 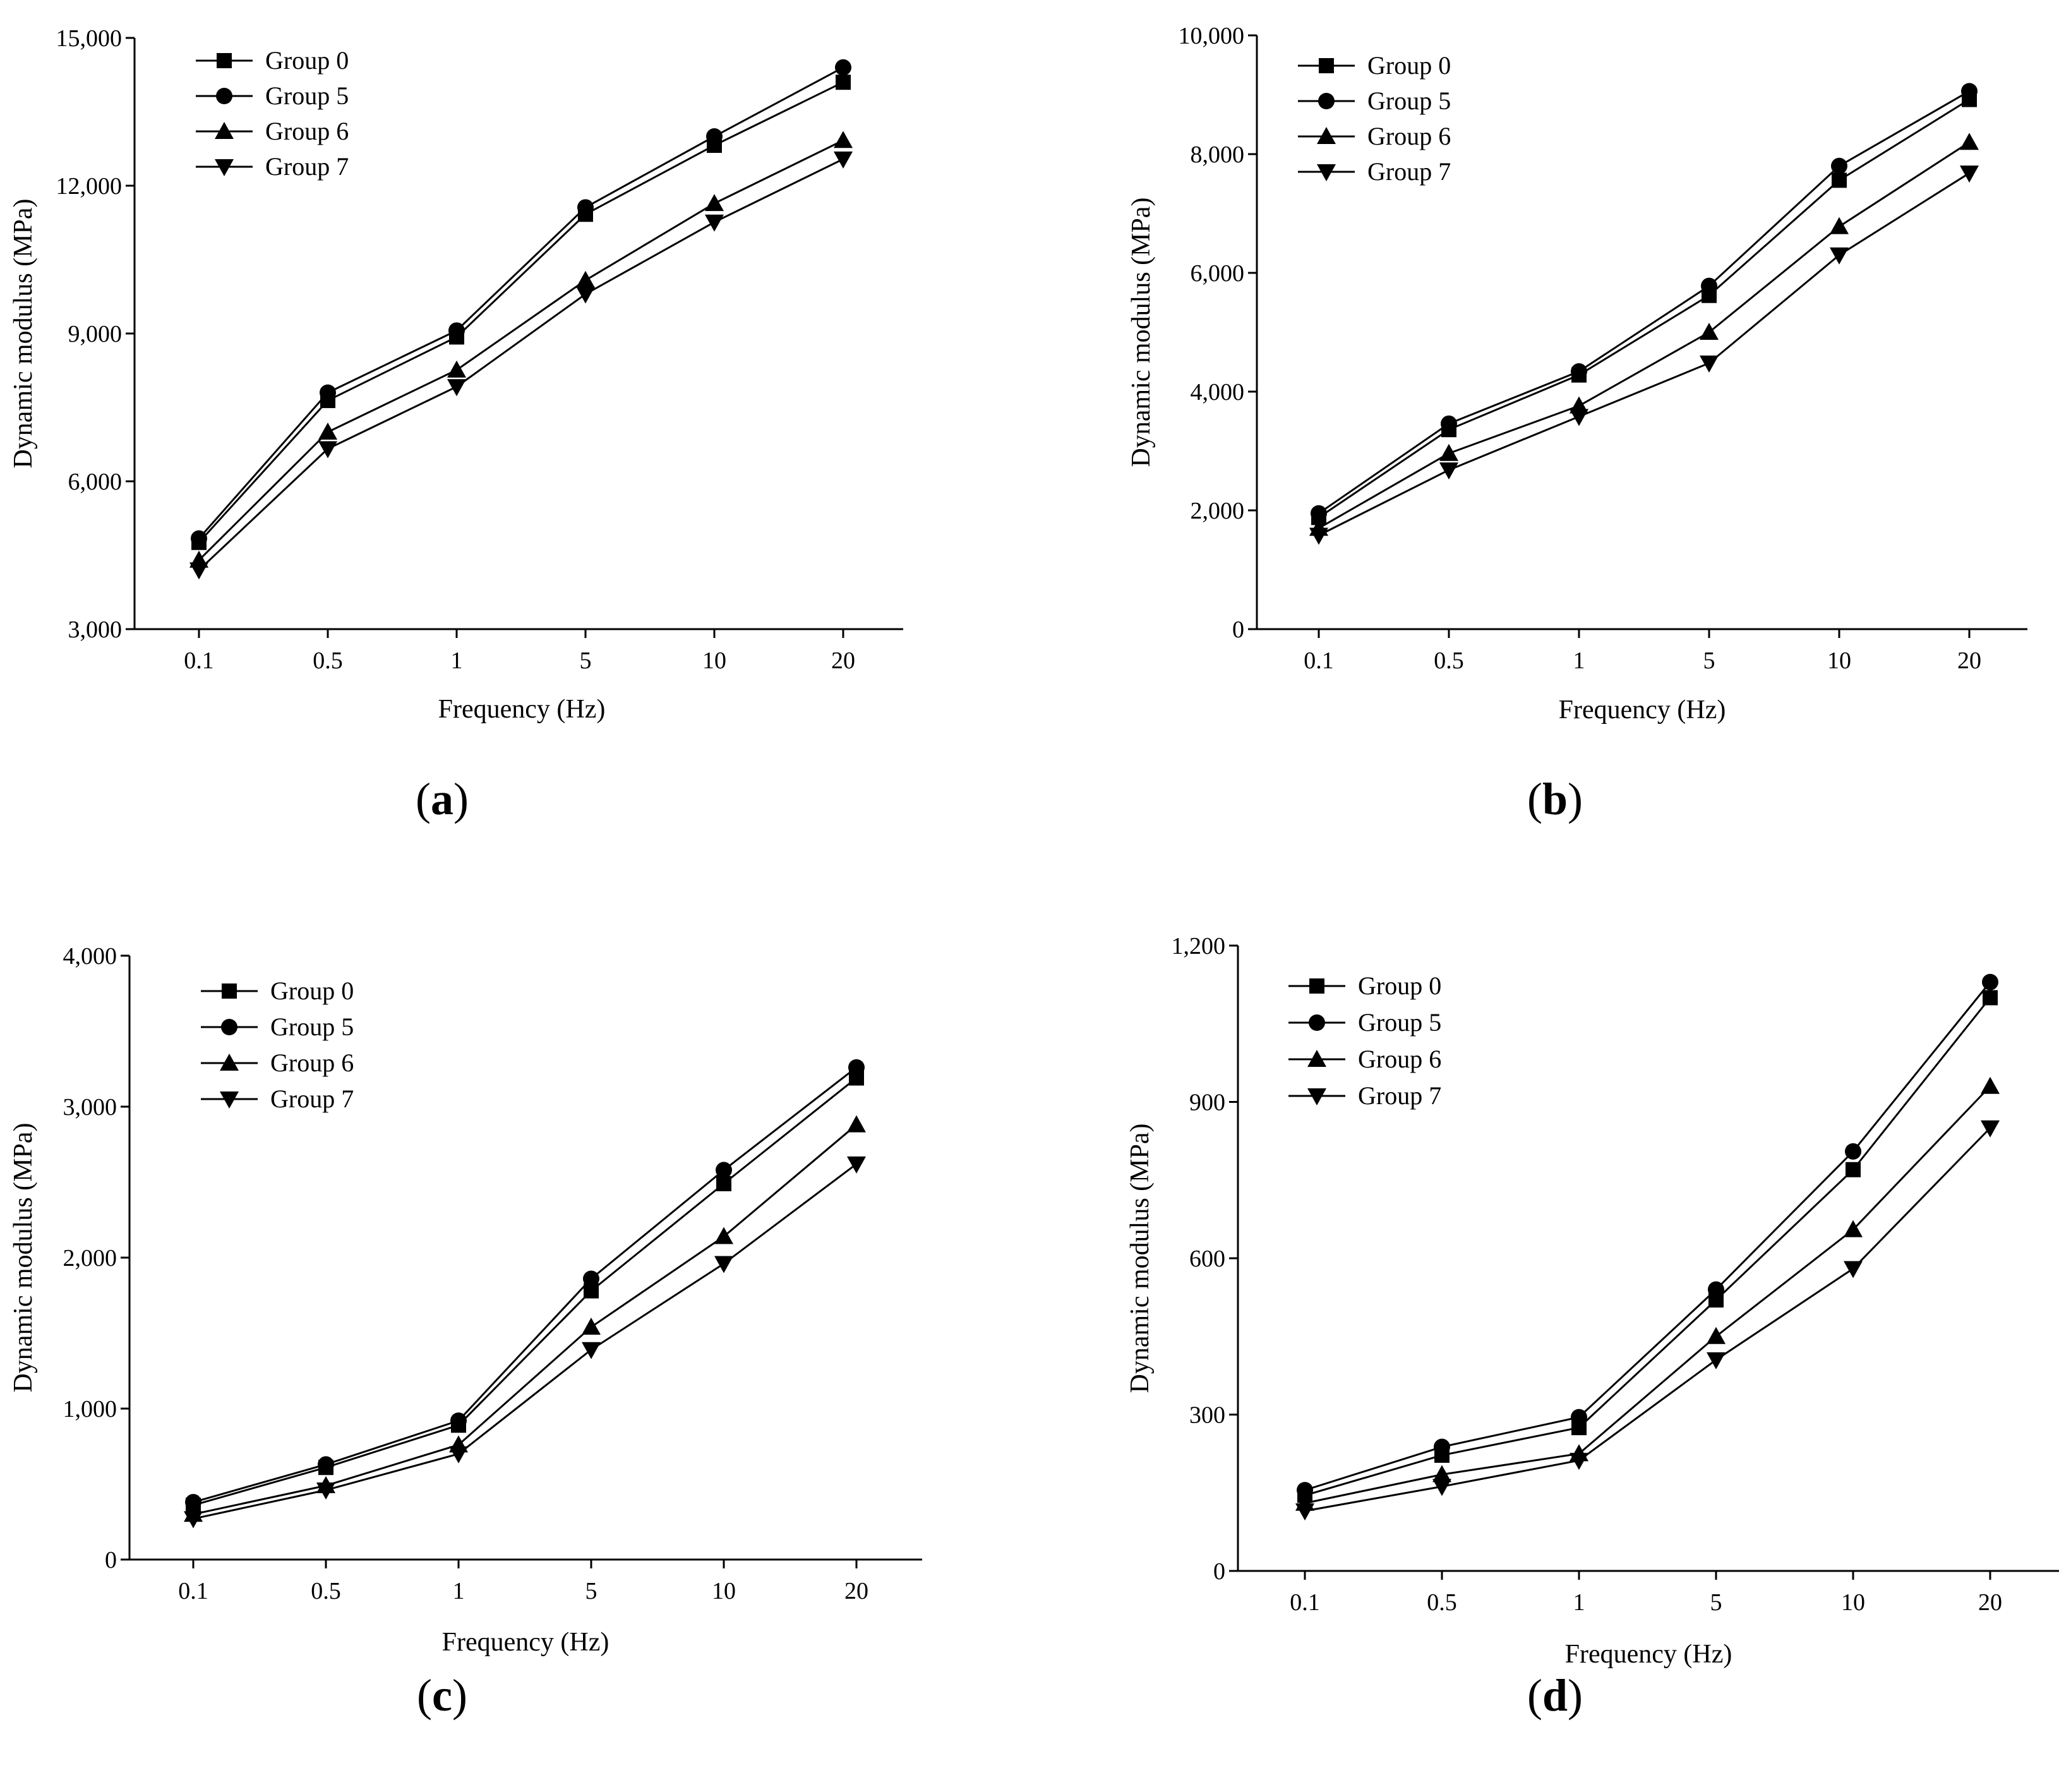 What do you see at coordinates (89, 186) in the screenshot?
I see `y-tick-label: 12,000` at bounding box center [89, 186].